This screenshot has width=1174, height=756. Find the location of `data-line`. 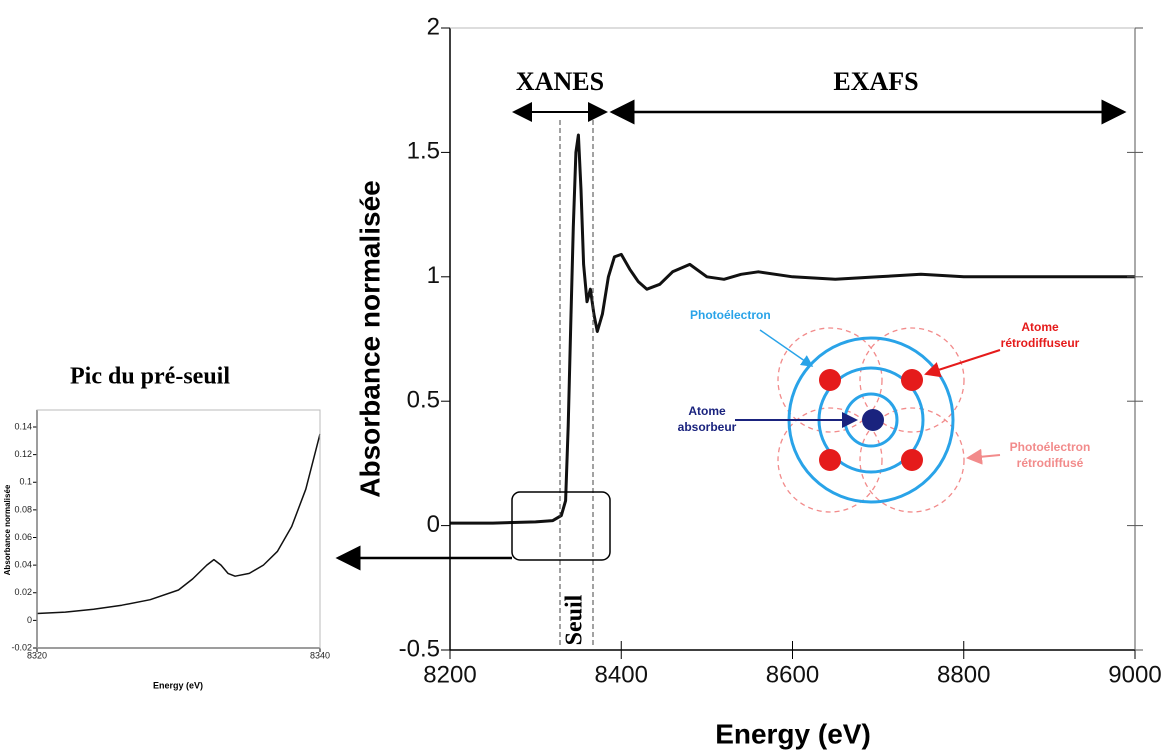

data-line is located at coordinates (178, 524).